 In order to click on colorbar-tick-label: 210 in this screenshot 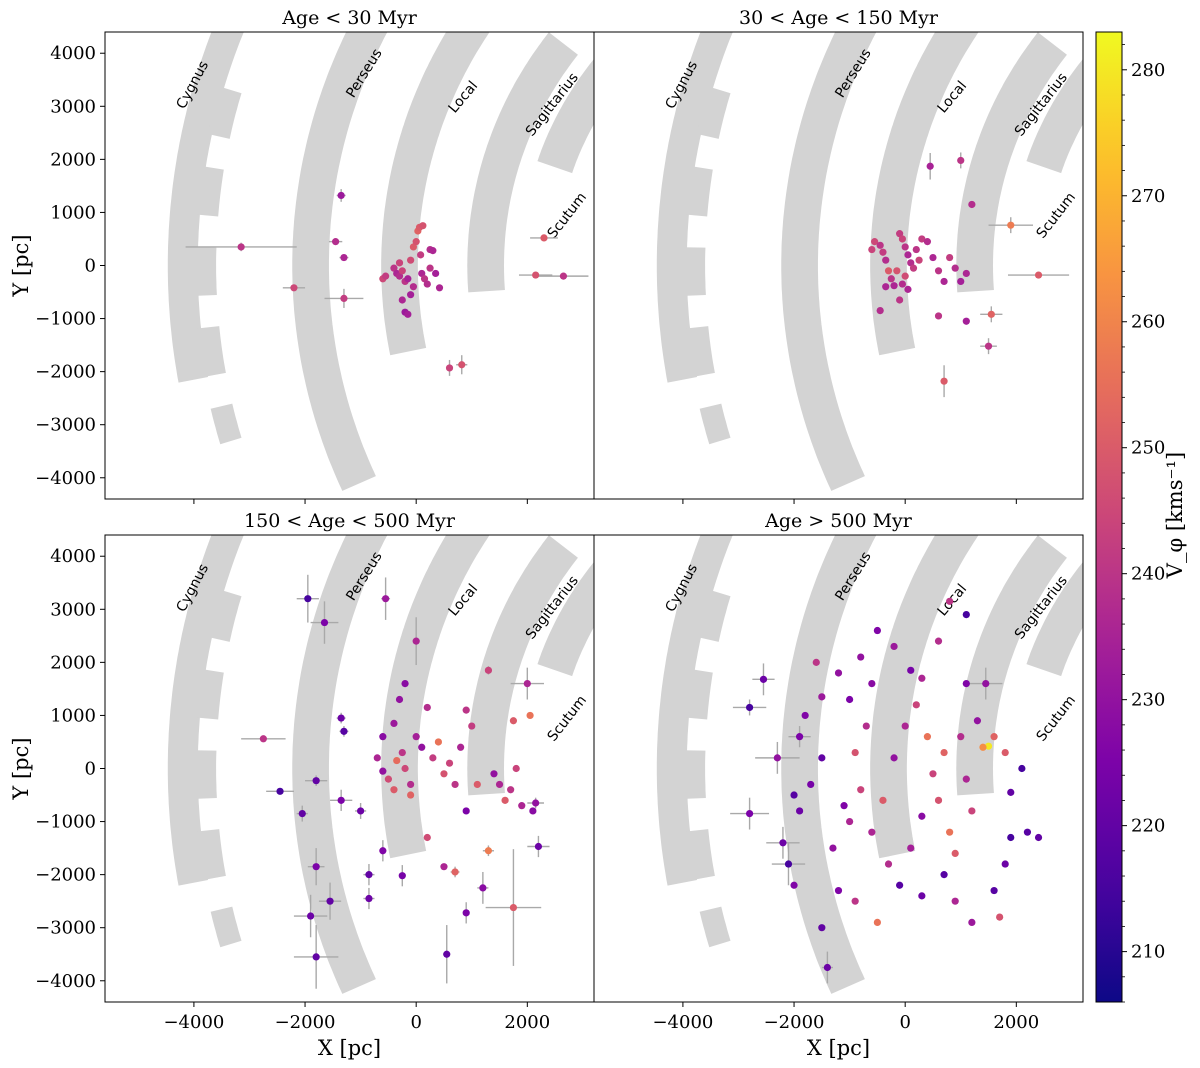, I will do `click(1148, 952)`.